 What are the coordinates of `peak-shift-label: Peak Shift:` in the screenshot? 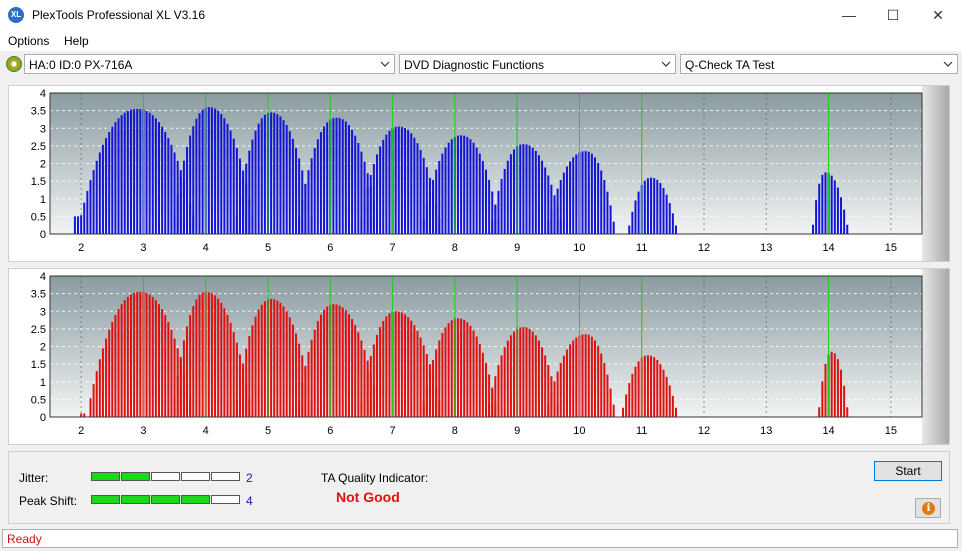 It's located at (48, 501).